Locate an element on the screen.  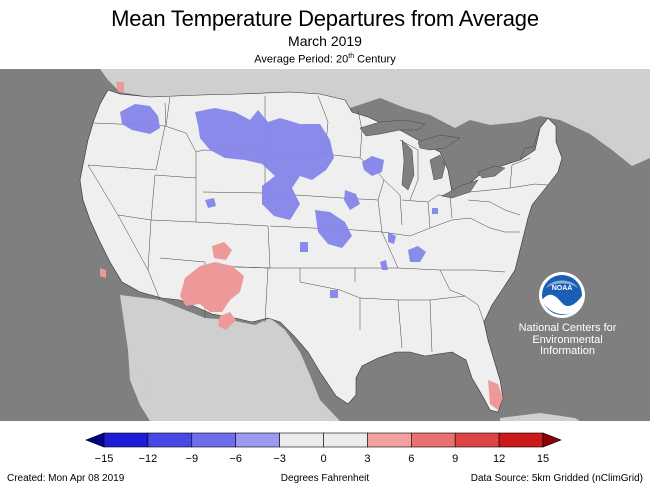
colorbar-tick-label: −9 is located at coordinates (192, 459).